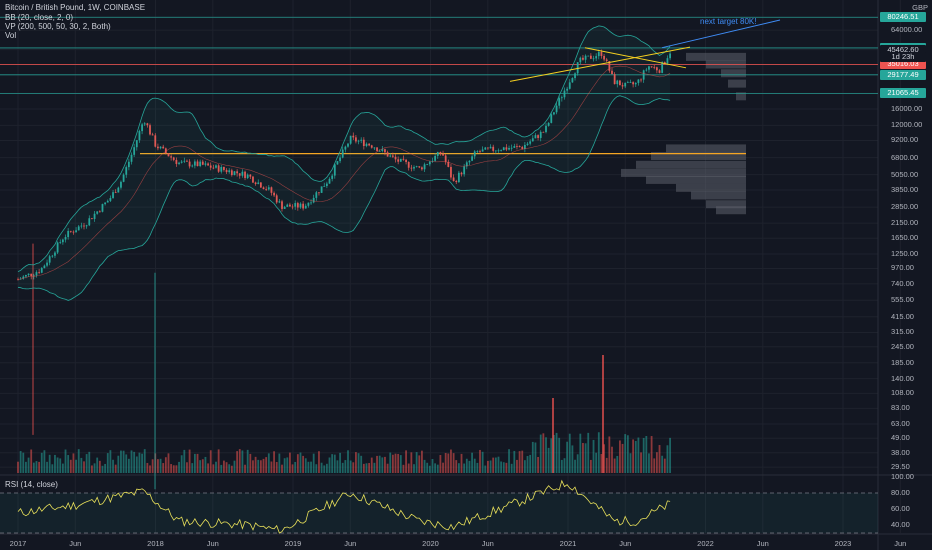 The width and height of the screenshot is (932, 550). I want to click on currency-label: GBP, so click(920, 7).